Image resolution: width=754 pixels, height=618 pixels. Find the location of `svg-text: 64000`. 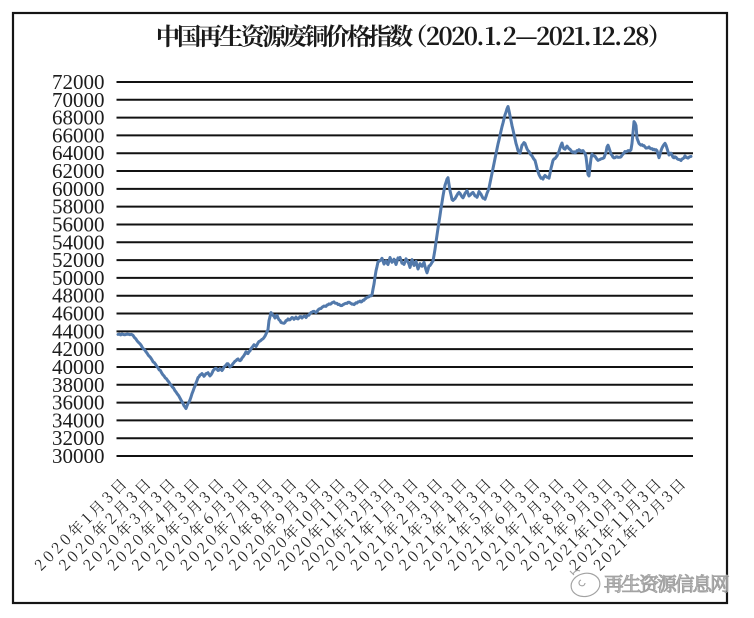

svg-text: 64000 is located at coordinates (78, 153).